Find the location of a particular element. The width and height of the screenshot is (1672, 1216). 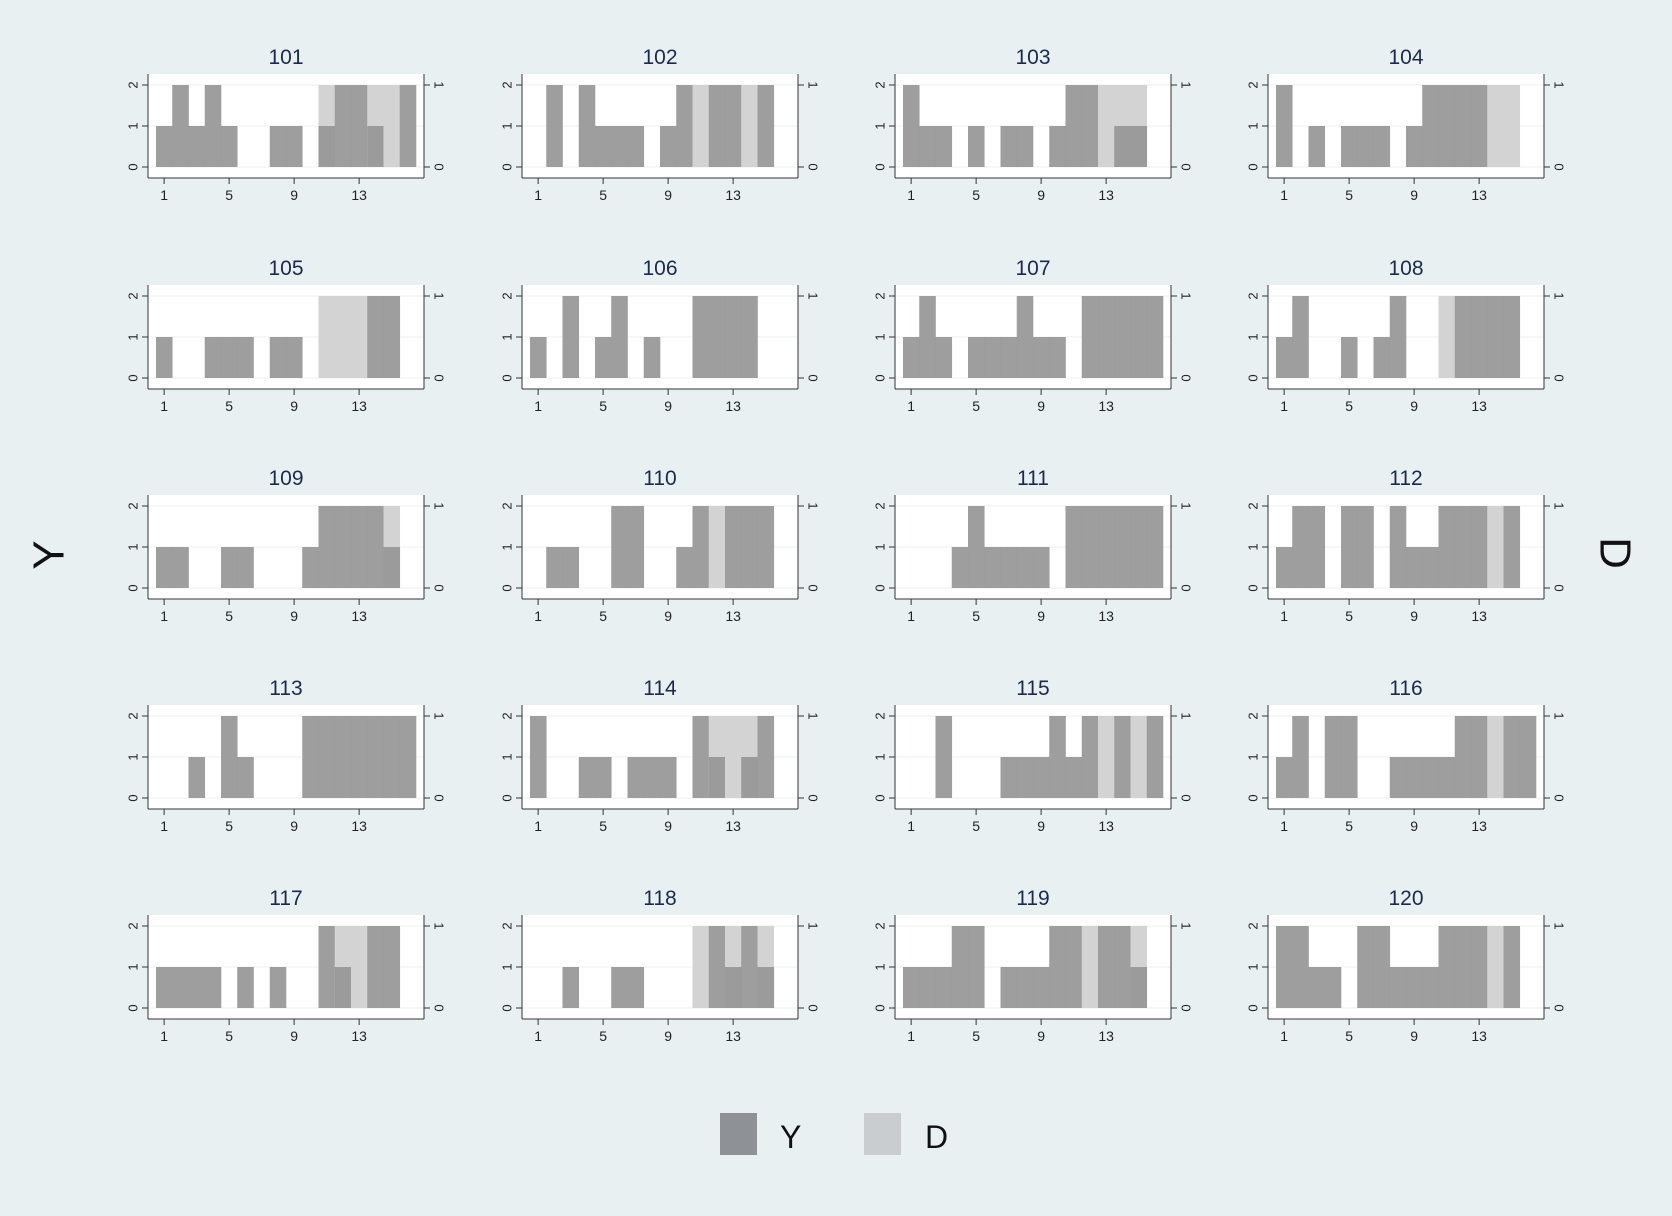

panel-105: 105 0 1 2 0 1 1 5 9 13 is located at coordinates (285, 335).